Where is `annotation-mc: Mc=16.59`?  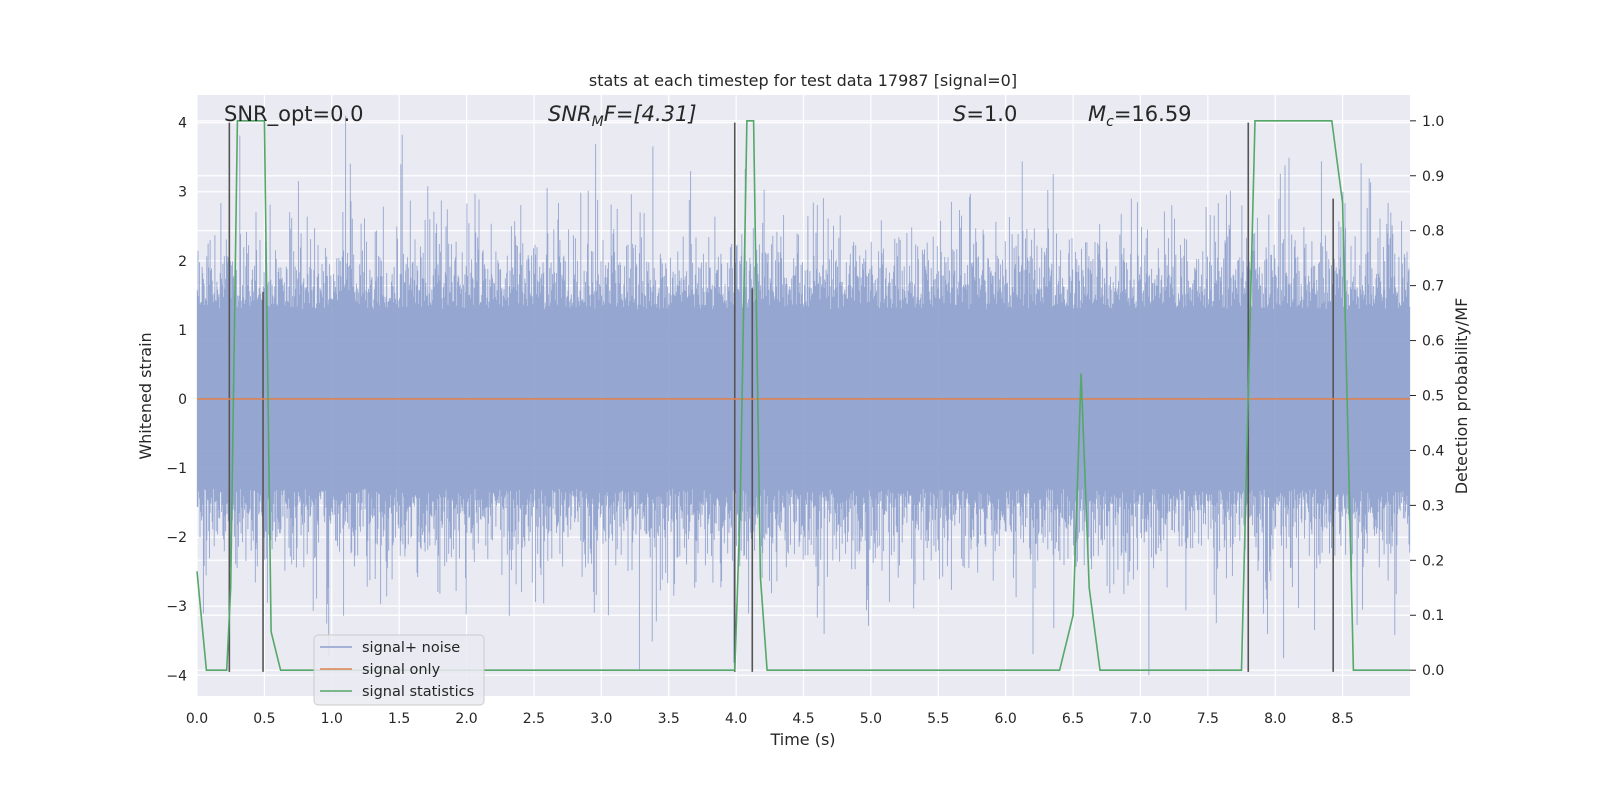
annotation-mc: Mc=16.59 is located at coordinates (1140, 116).